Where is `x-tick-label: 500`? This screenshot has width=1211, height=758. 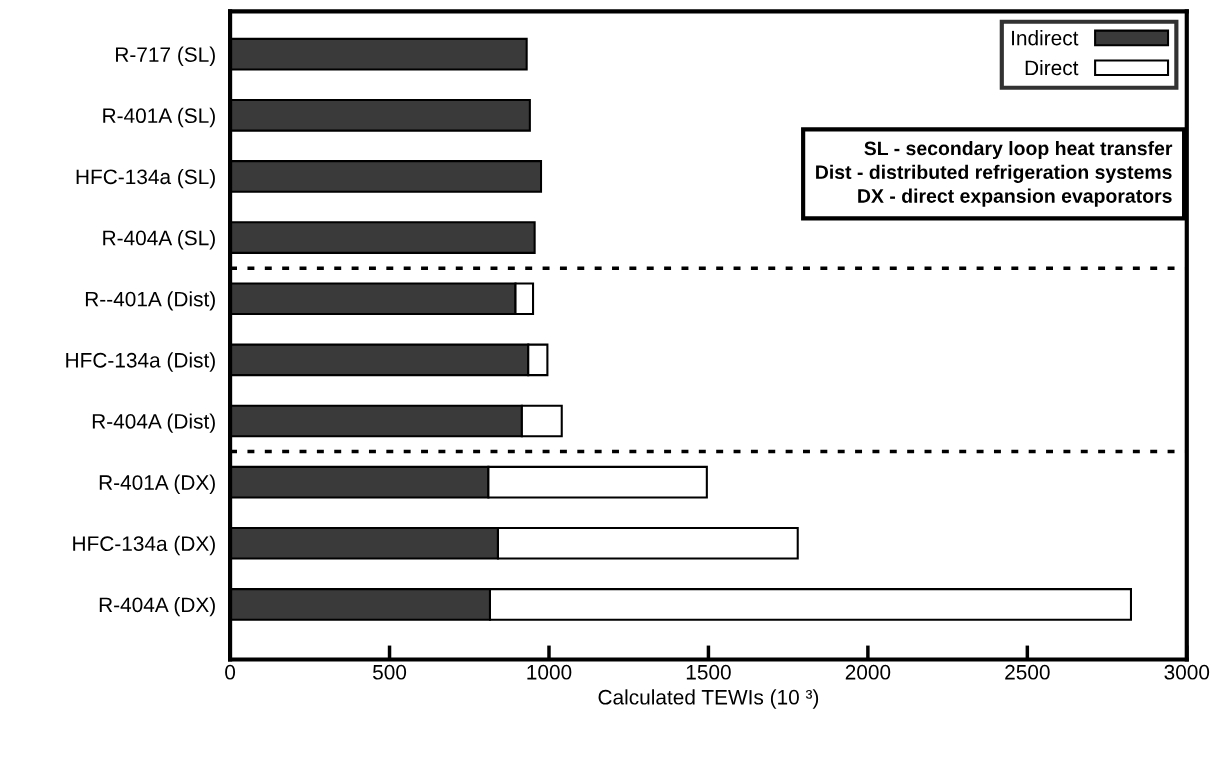 x-tick-label: 500 is located at coordinates (389, 672).